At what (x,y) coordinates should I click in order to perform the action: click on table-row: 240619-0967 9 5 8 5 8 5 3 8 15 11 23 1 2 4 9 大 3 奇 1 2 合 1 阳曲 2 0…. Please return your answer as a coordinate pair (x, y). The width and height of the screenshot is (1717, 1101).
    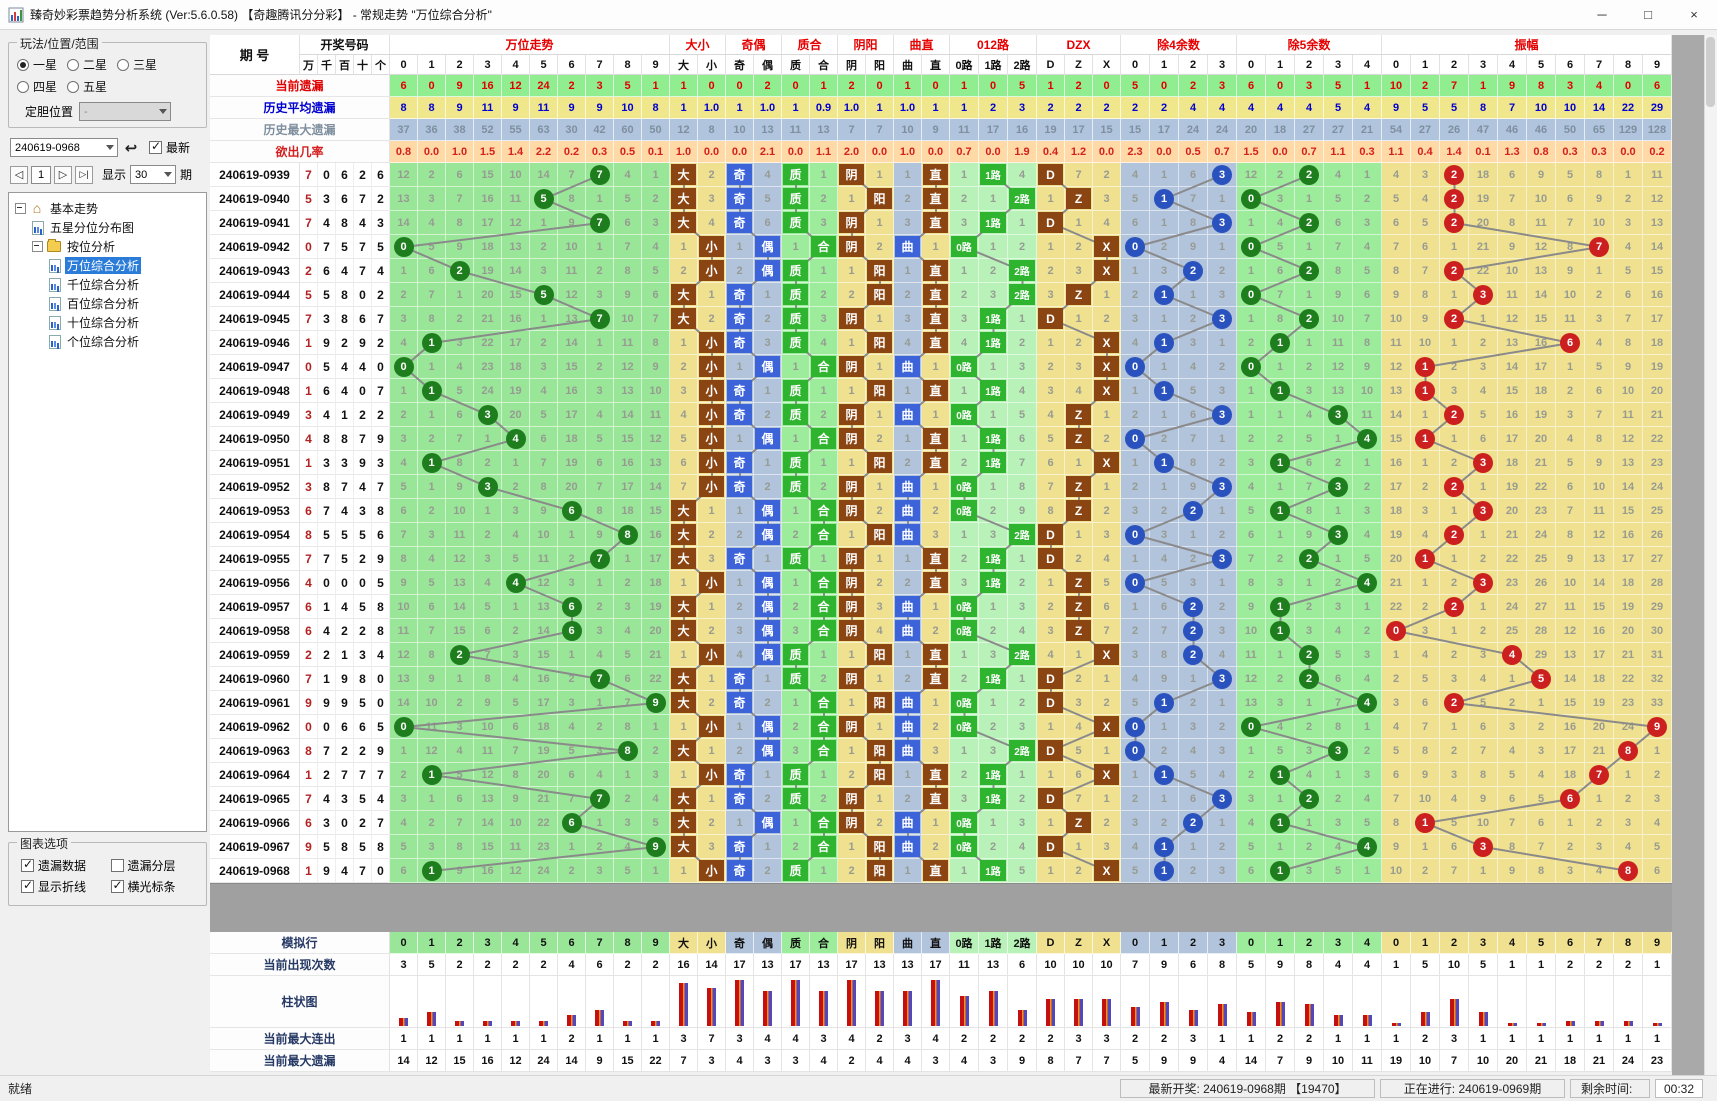
    Looking at the image, I should click on (941, 847).